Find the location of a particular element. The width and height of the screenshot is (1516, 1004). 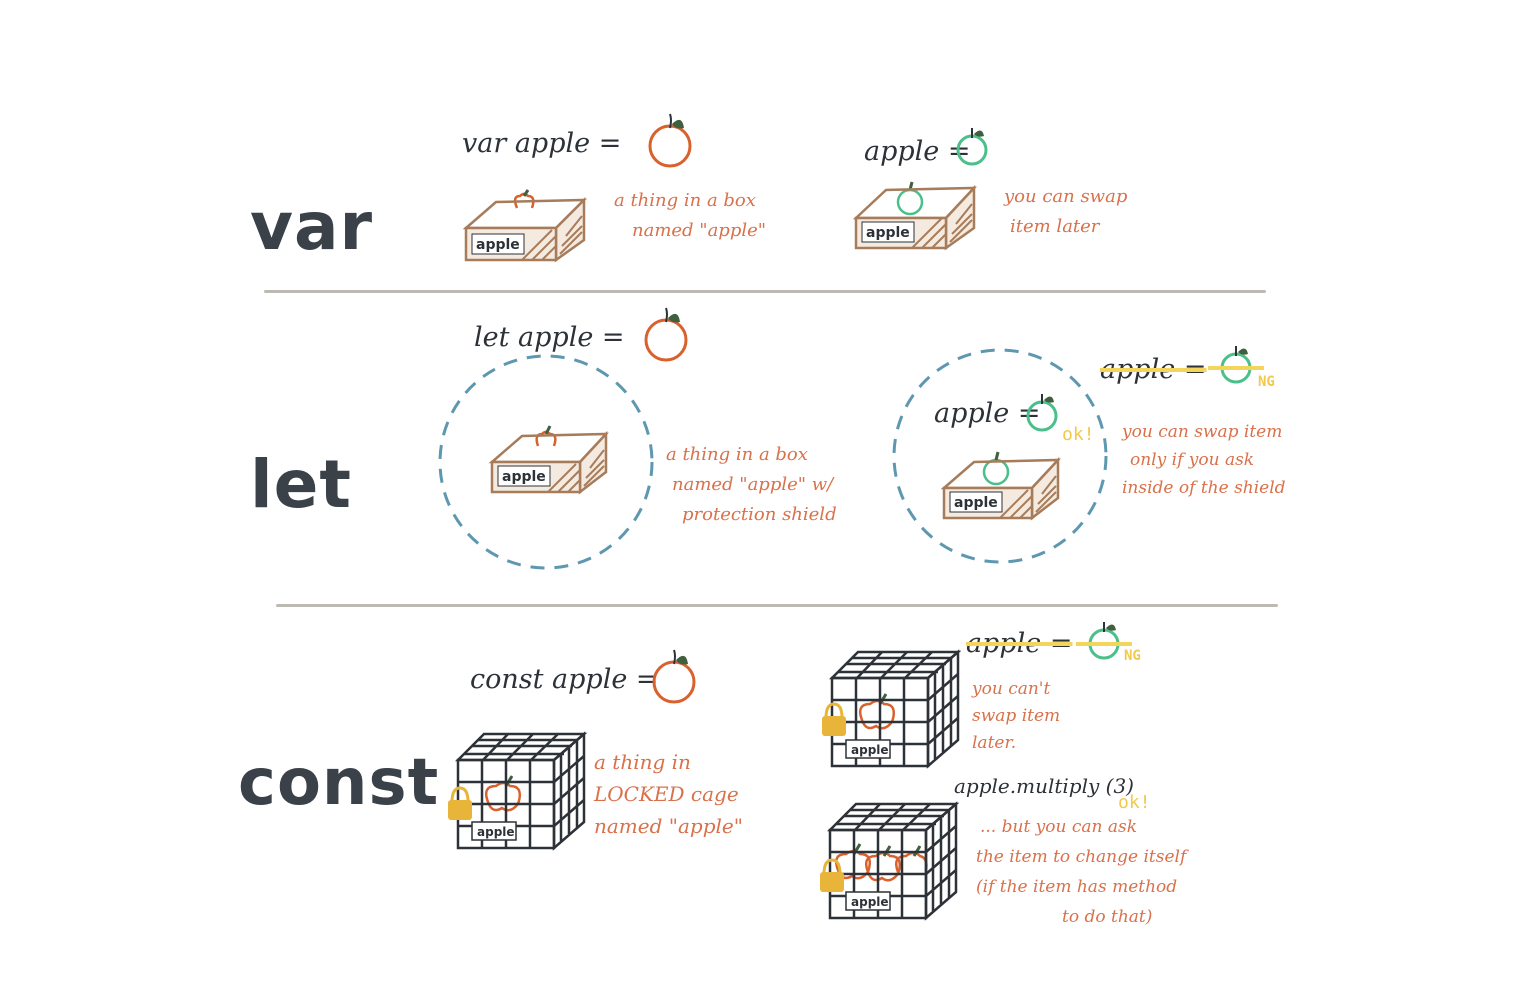

const-note-1: a thing in LOCKED cage named "apple" is located at coordinates (668, 794).